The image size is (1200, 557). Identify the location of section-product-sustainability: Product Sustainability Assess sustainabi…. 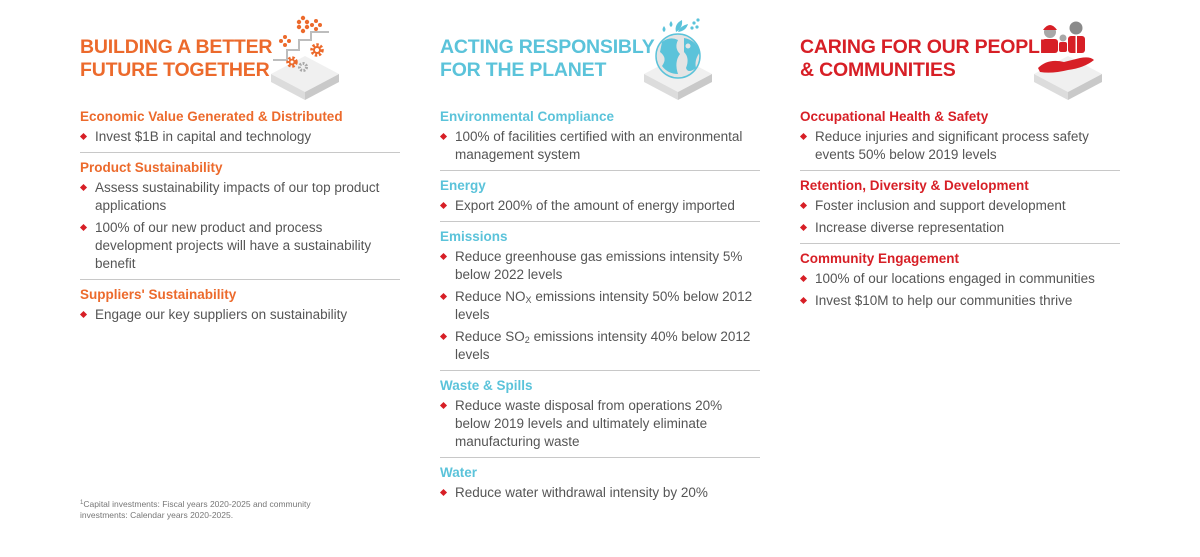
(239, 219).